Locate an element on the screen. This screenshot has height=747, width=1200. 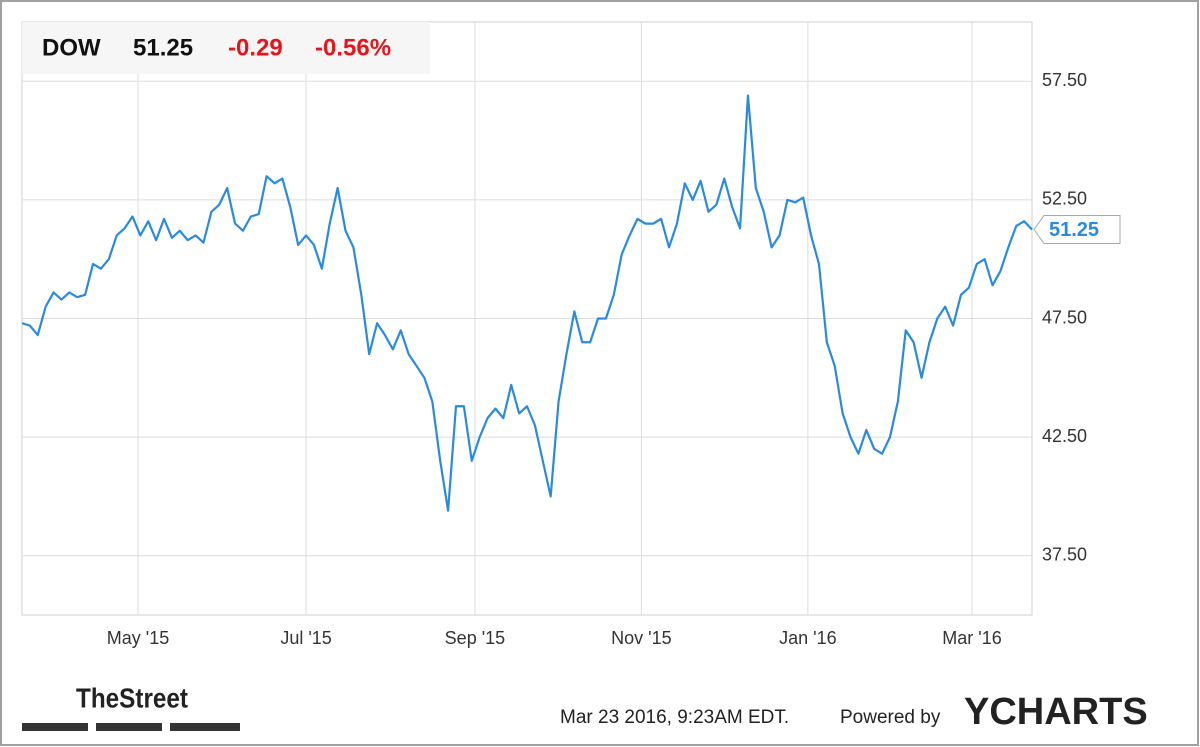
last-value-tag is located at coordinates (1077, 230).